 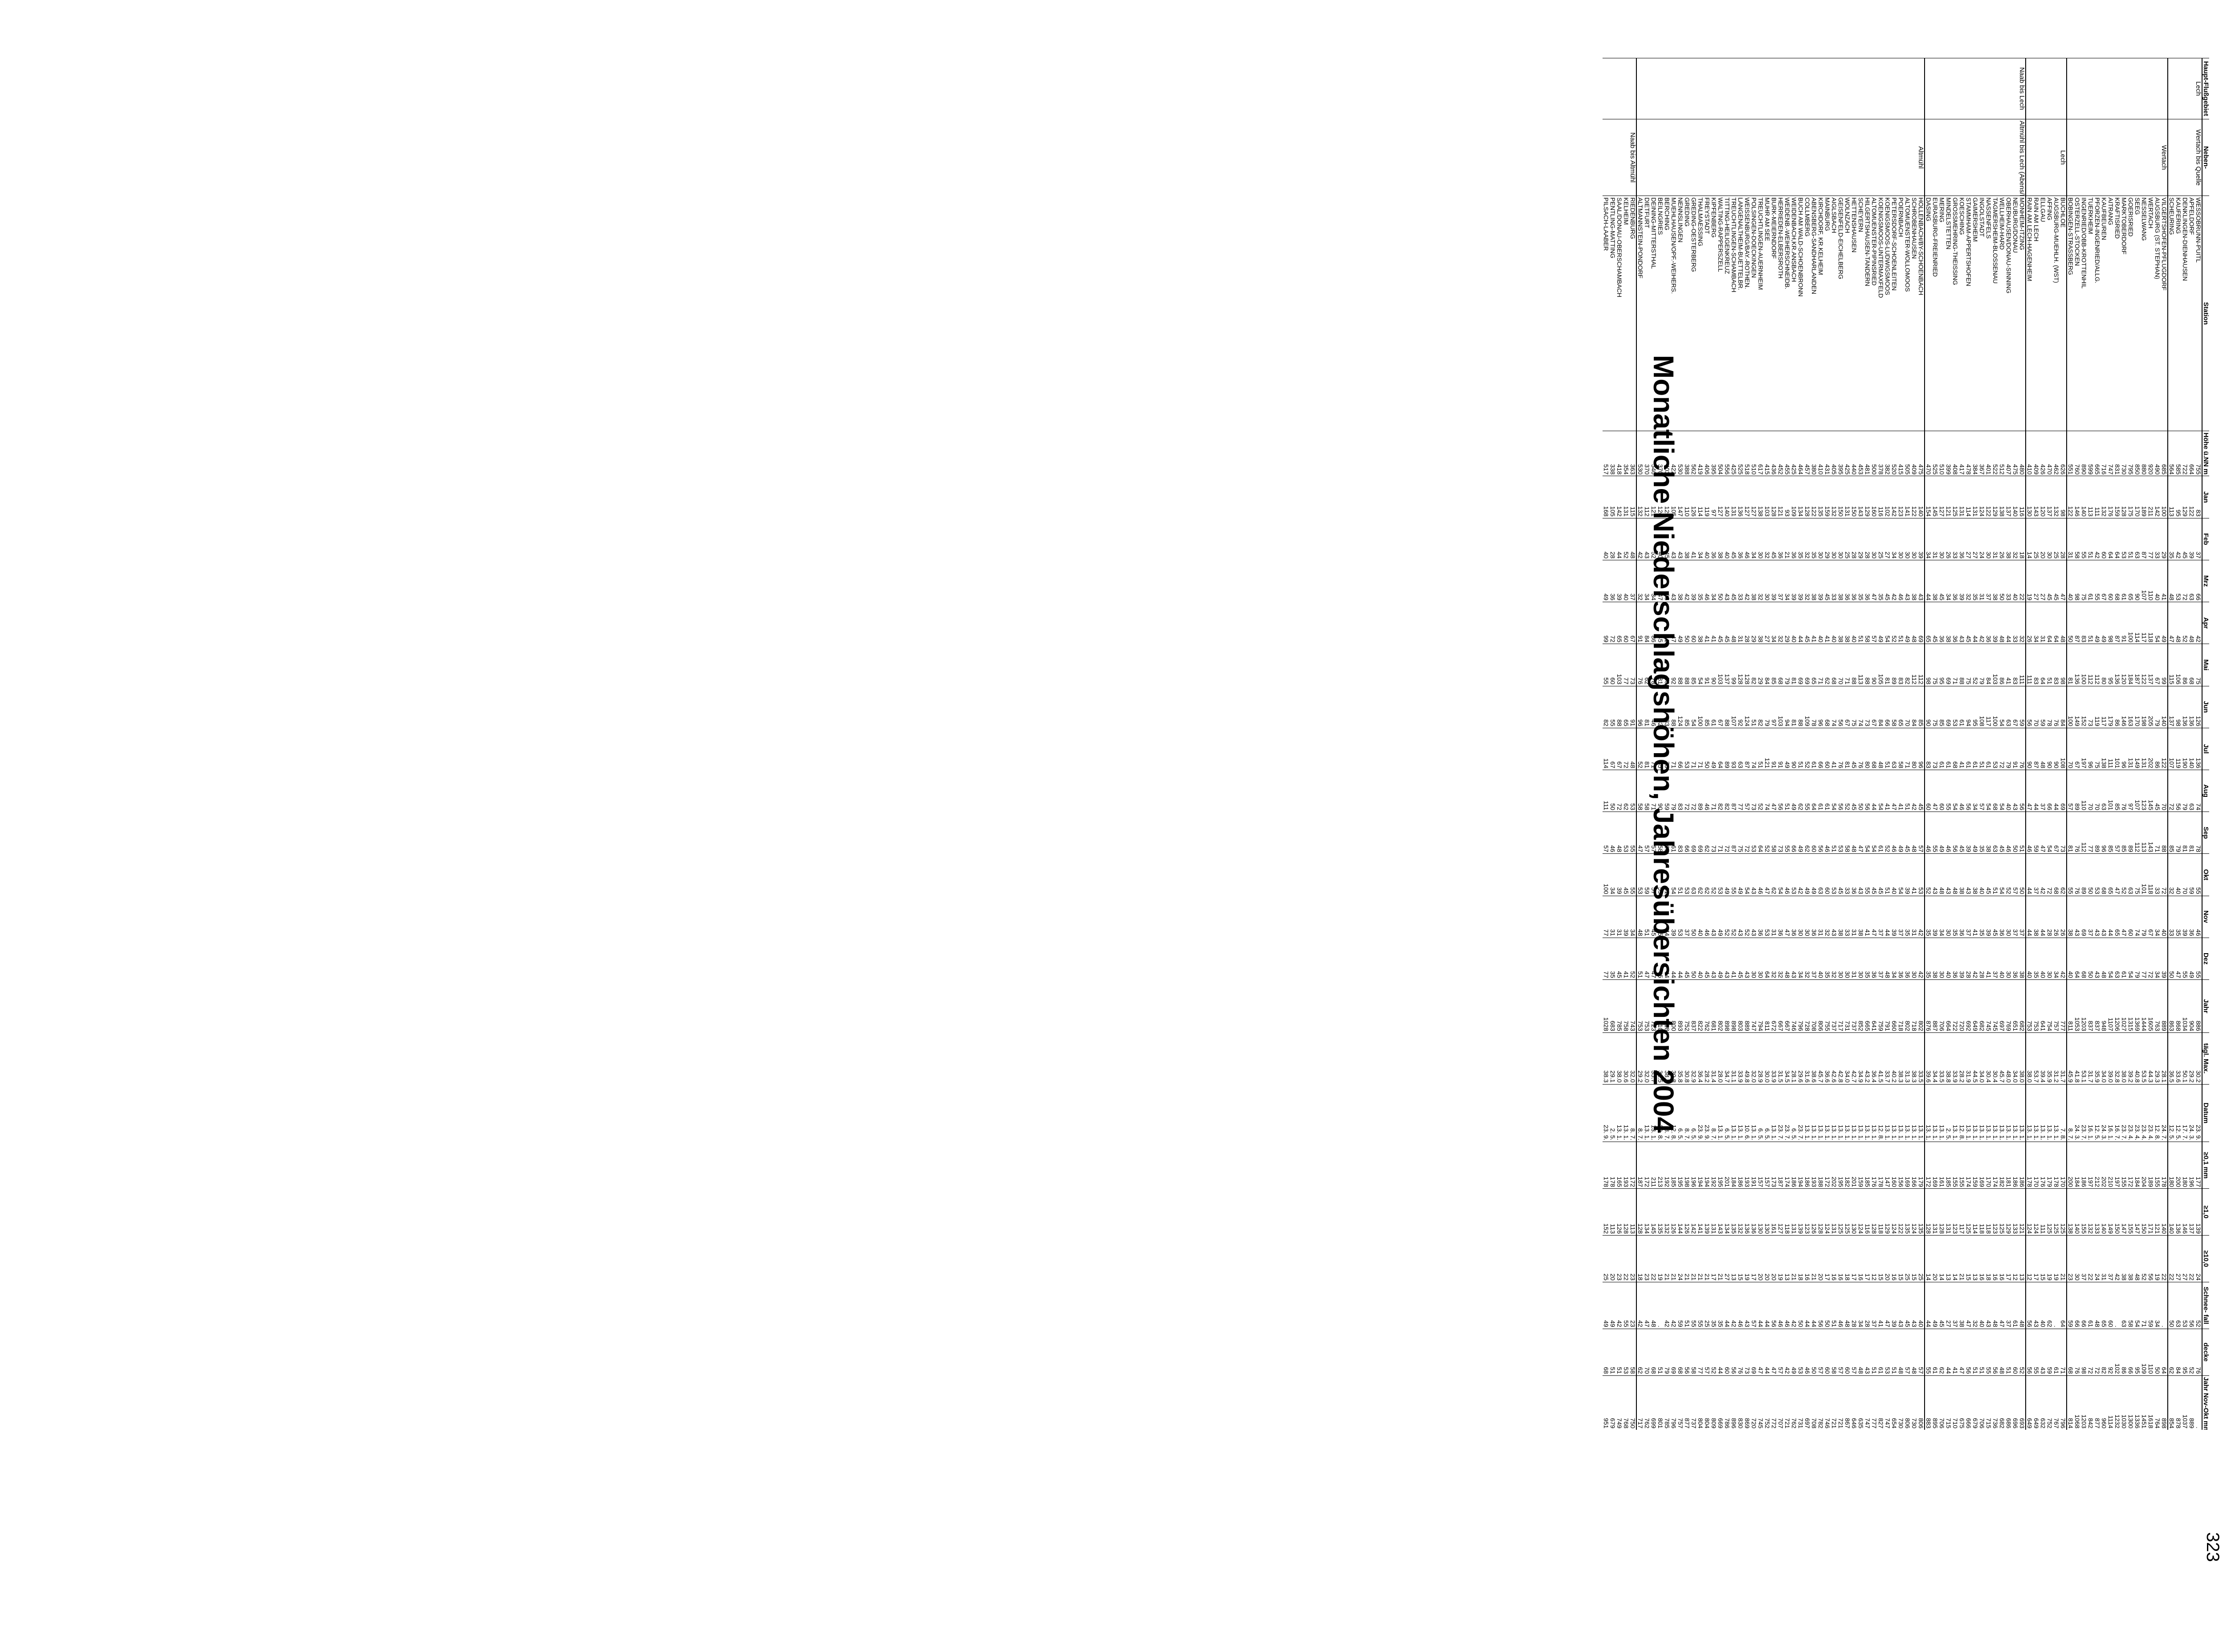 What do you see at coordinates (1727, 1058) in the screenshot?
I see `value-cell: 34.7` at bounding box center [1727, 1058].